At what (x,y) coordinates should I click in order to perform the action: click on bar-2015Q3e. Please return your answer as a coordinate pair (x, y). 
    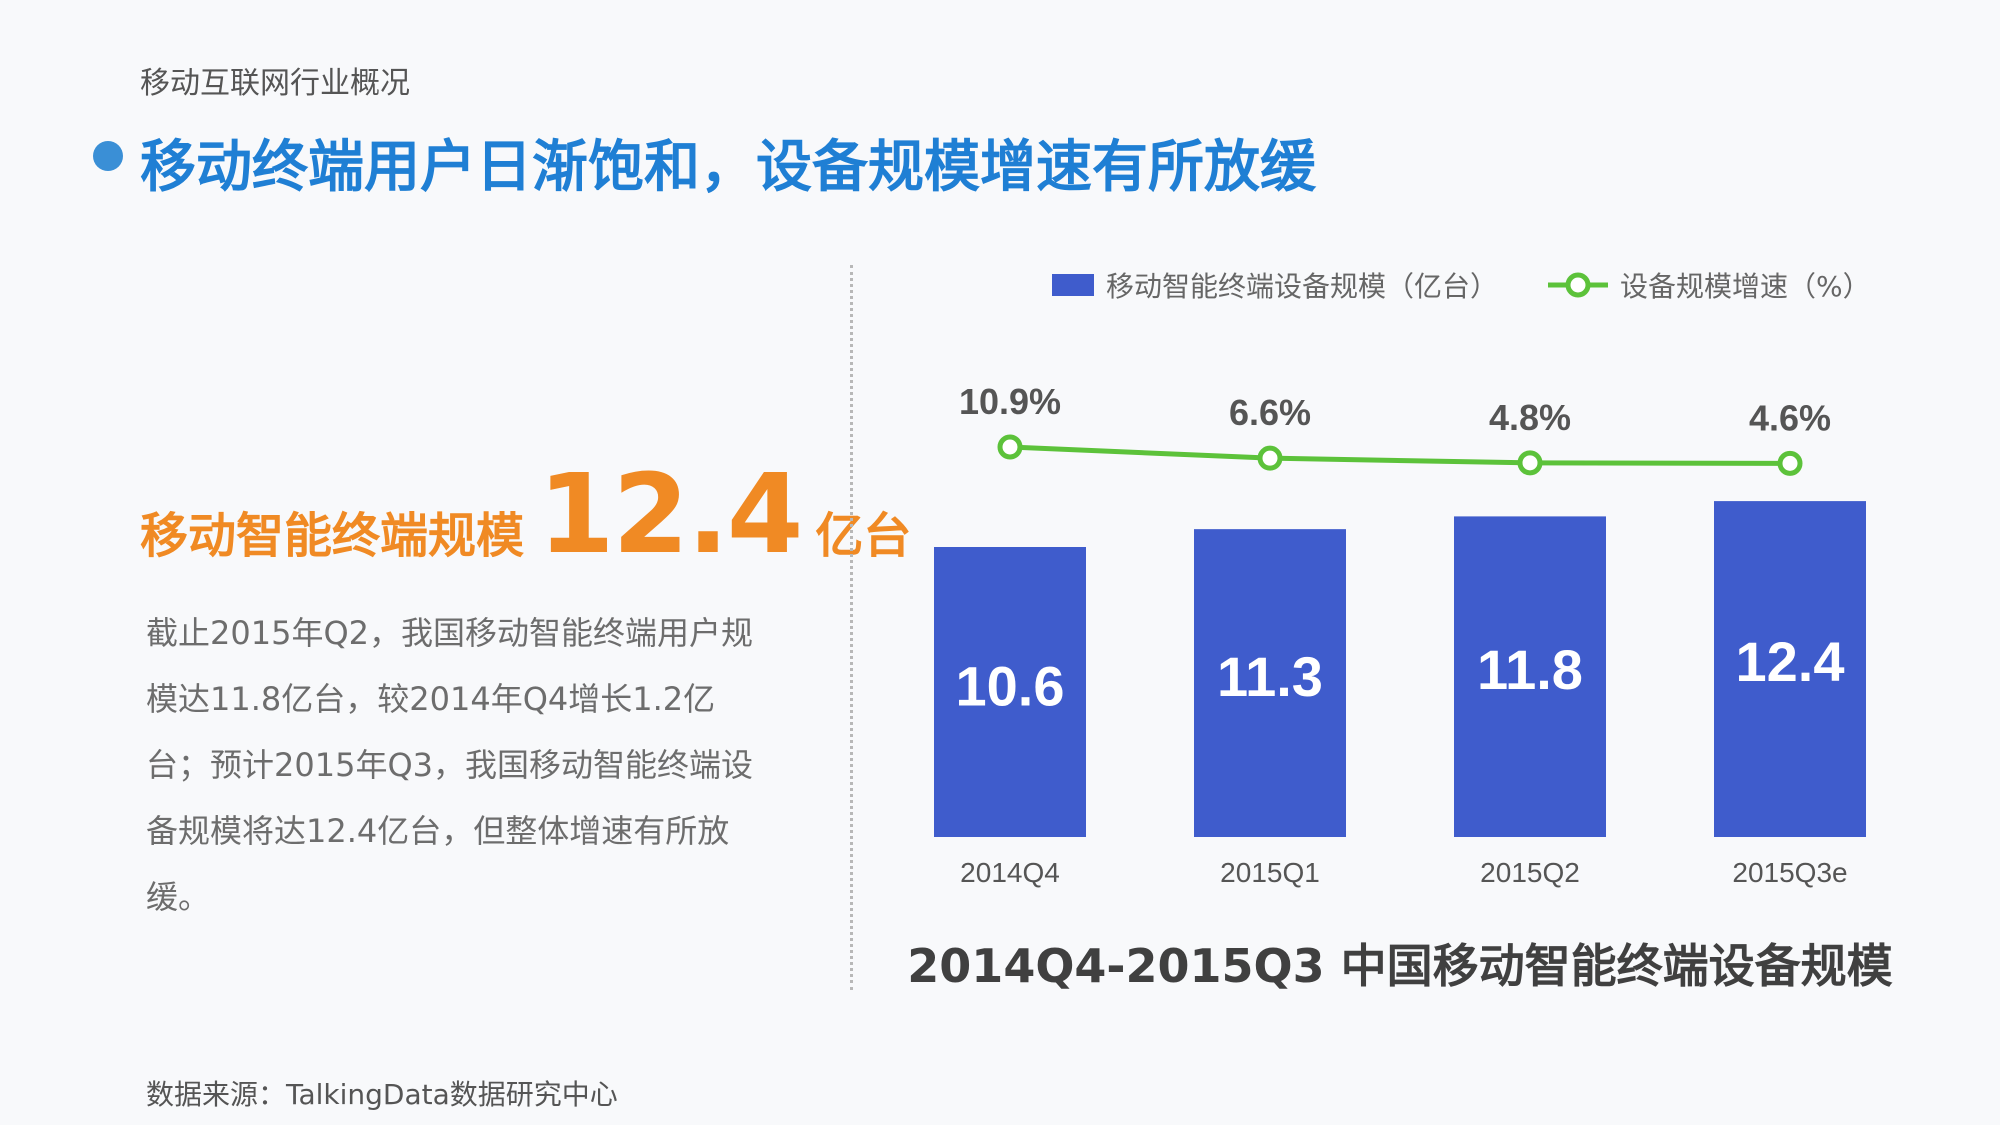
    Looking at the image, I should click on (1790, 669).